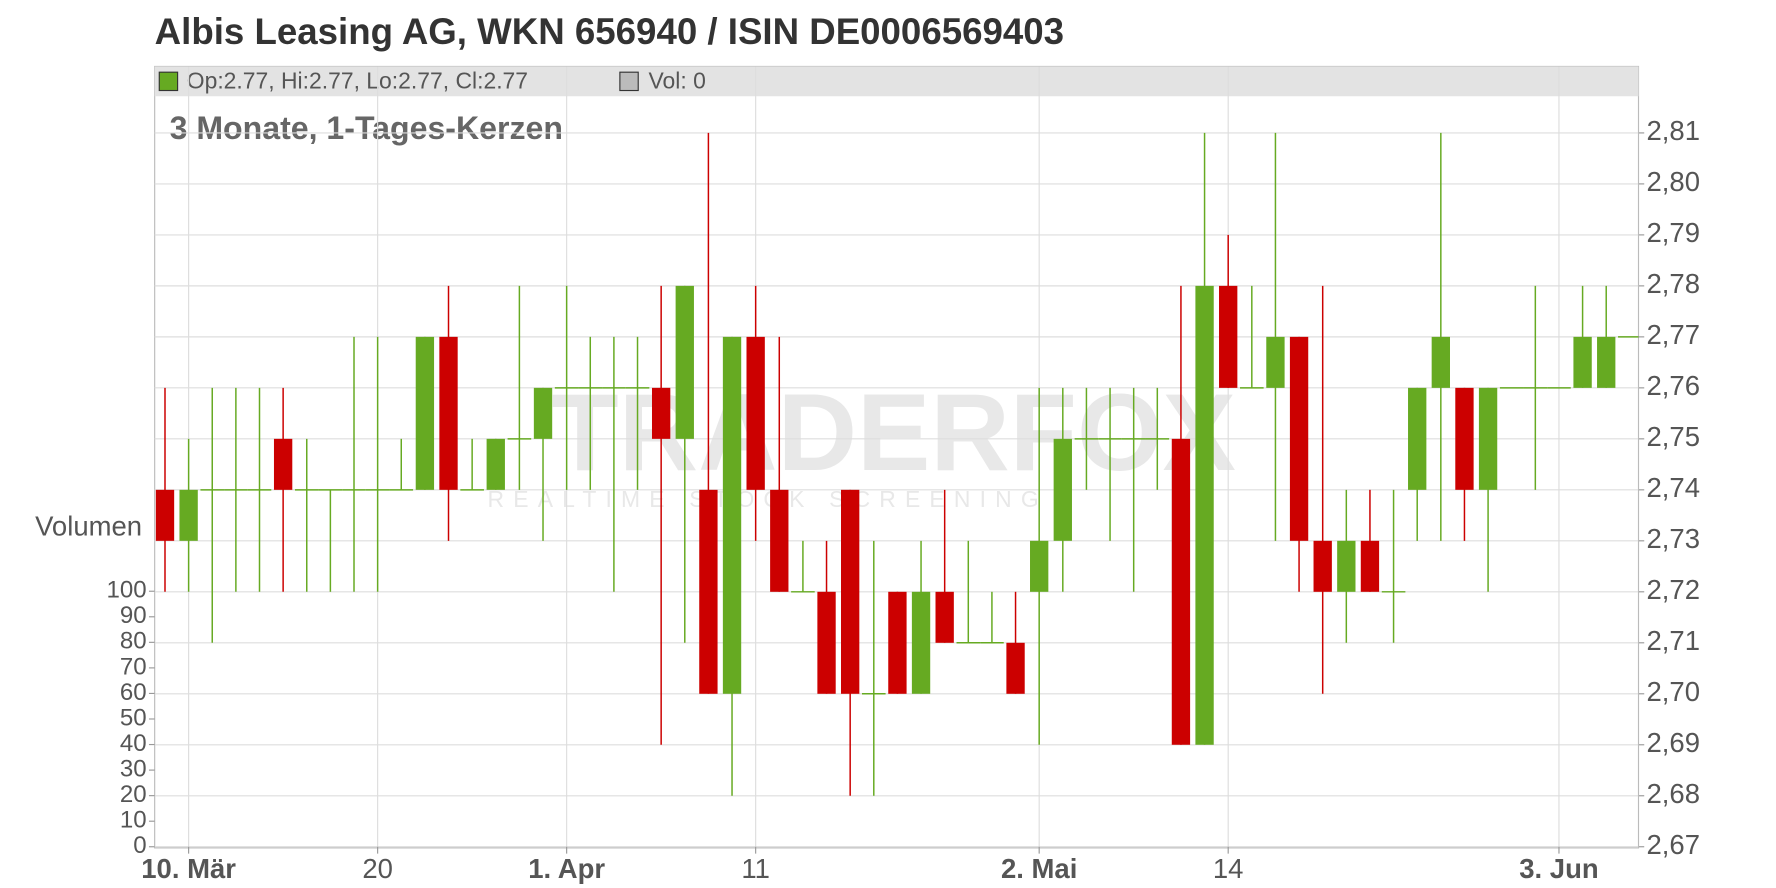  What do you see at coordinates (1674, 385) in the screenshot?
I see `y-tick-label: 2,76` at bounding box center [1674, 385].